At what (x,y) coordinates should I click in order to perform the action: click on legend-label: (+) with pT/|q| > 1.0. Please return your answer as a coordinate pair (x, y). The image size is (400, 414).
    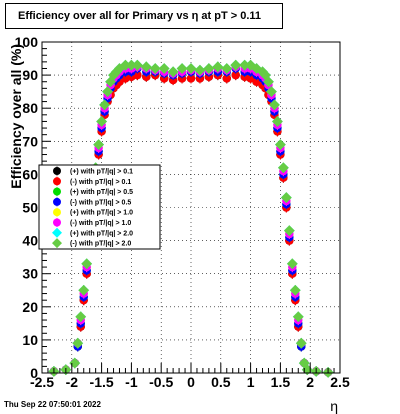
    Looking at the image, I should click on (101, 213).